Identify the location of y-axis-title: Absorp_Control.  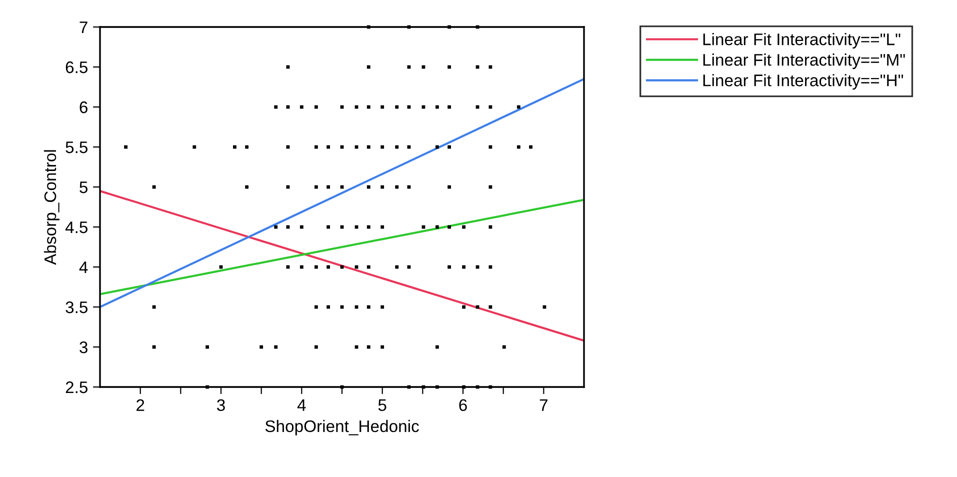
(52, 207).